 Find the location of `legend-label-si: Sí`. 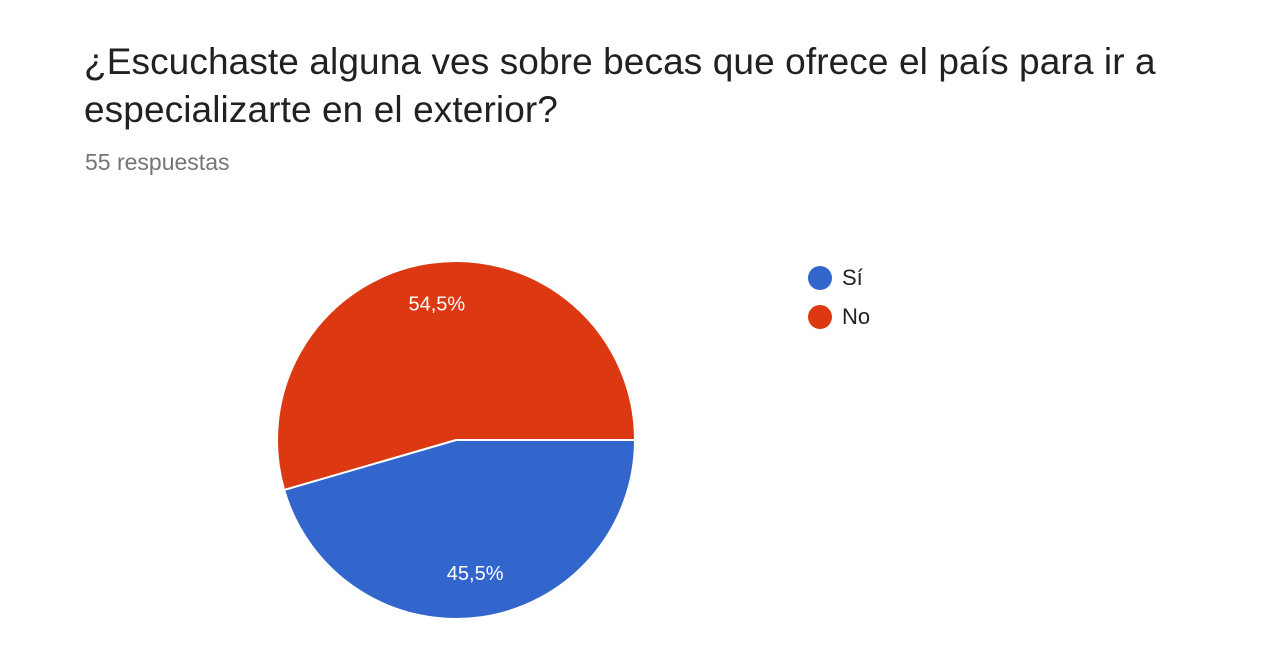

legend-label-si: Sí is located at coordinates (852, 277).